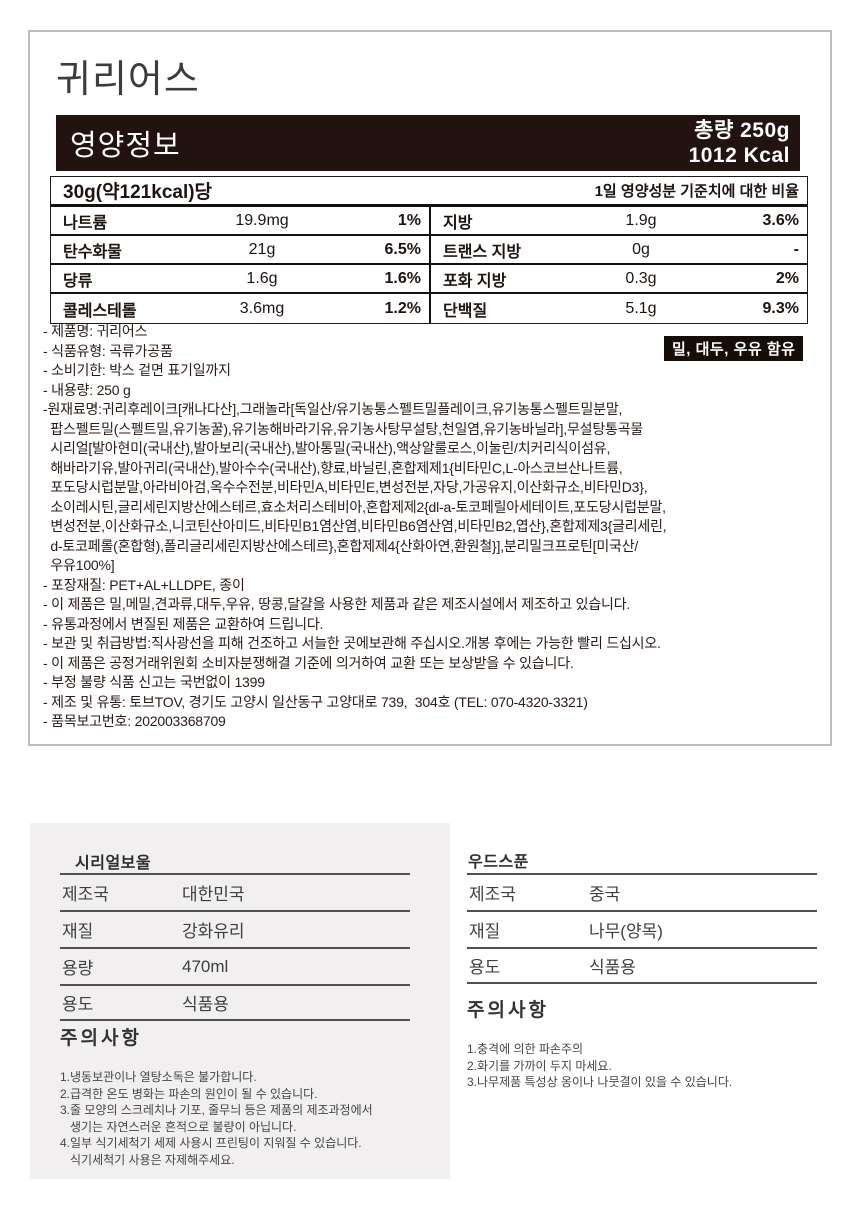  What do you see at coordinates (619, 308) in the screenshot?
I see `nutrition-row: 단백질 5.1g 9.3%` at bounding box center [619, 308].